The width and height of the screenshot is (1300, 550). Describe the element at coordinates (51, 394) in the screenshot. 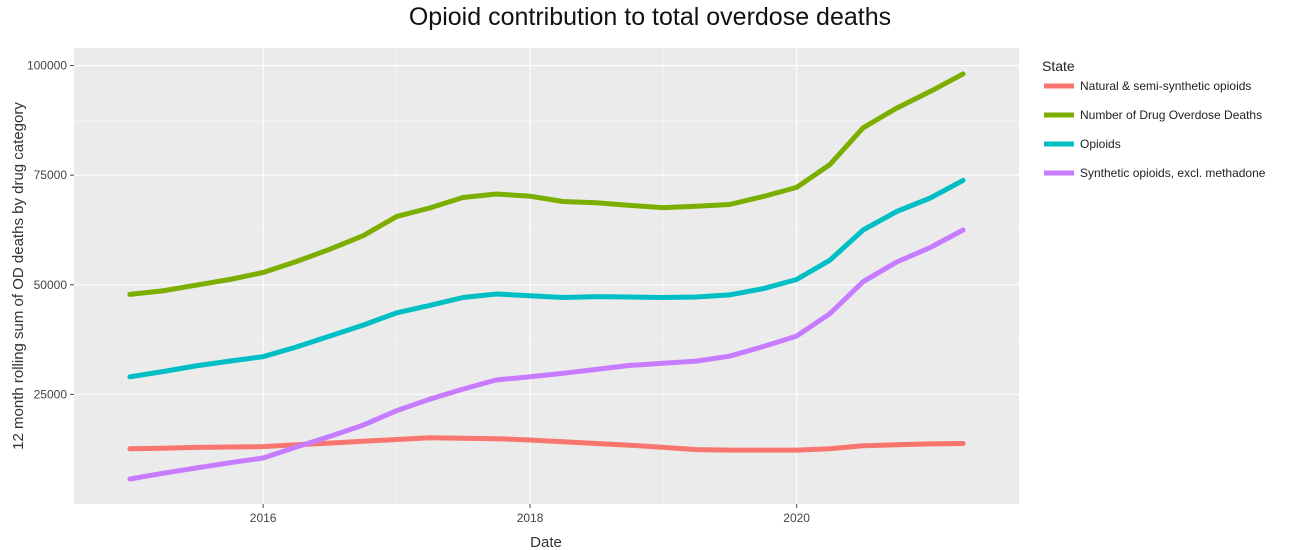

I see `y-tick-label: 25000` at that location.